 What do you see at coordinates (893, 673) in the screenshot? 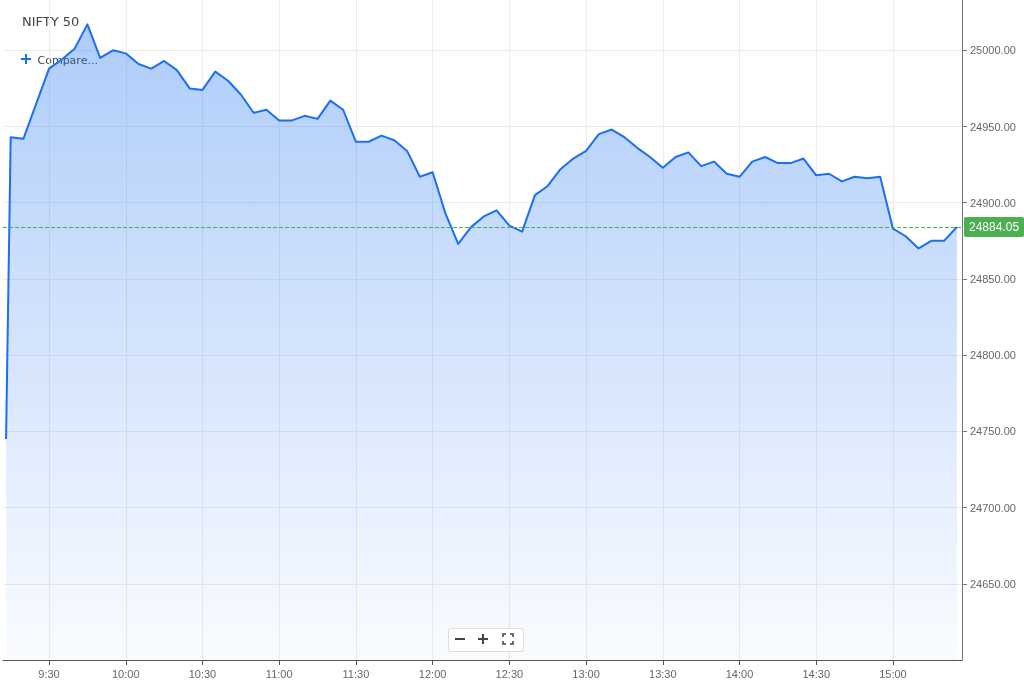
I see `x-tick-label: 15:00` at bounding box center [893, 673].